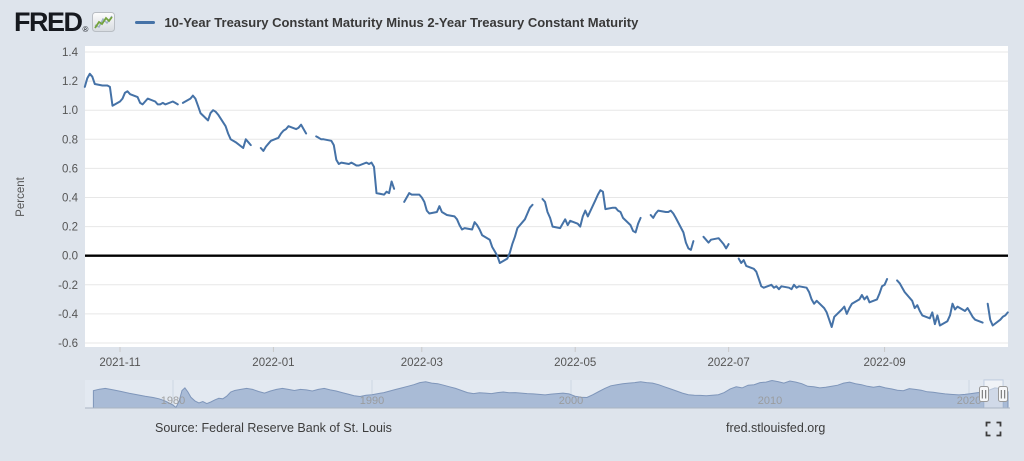 The height and width of the screenshot is (461, 1024). What do you see at coordinates (729, 363) in the screenshot?
I see `x-tick-label: 2022-07` at bounding box center [729, 363].